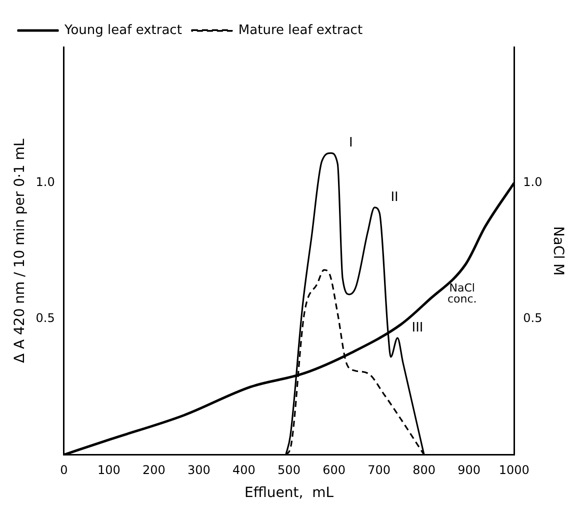  I want to click on x-tick-label: 200, so click(154, 470).